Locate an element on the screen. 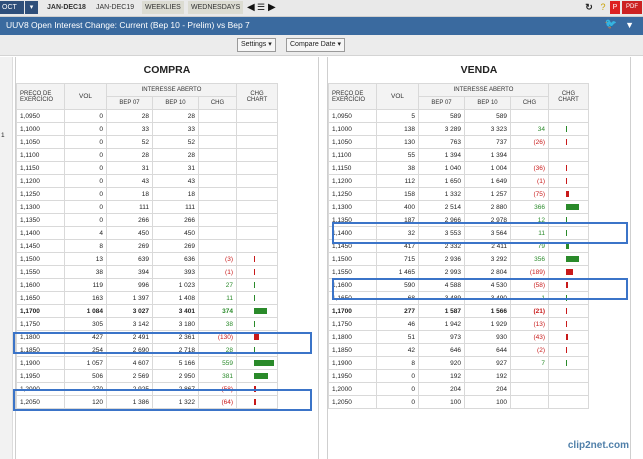 The image size is (643, 459). menu-icon: ☰ is located at coordinates (261, 7).